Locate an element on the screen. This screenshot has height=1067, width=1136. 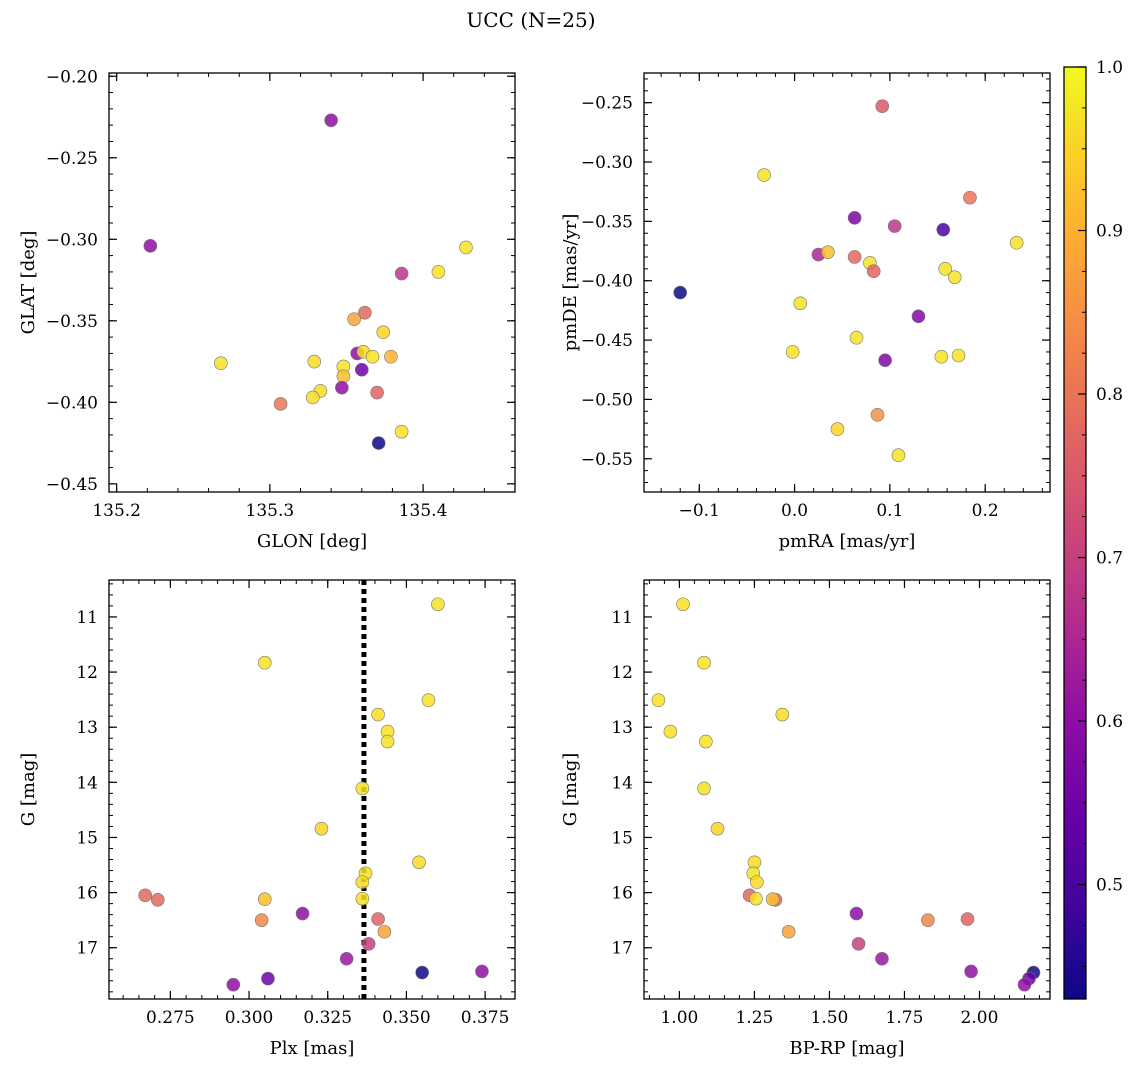
y-tick-label: −0.55 is located at coordinates (607, 460).